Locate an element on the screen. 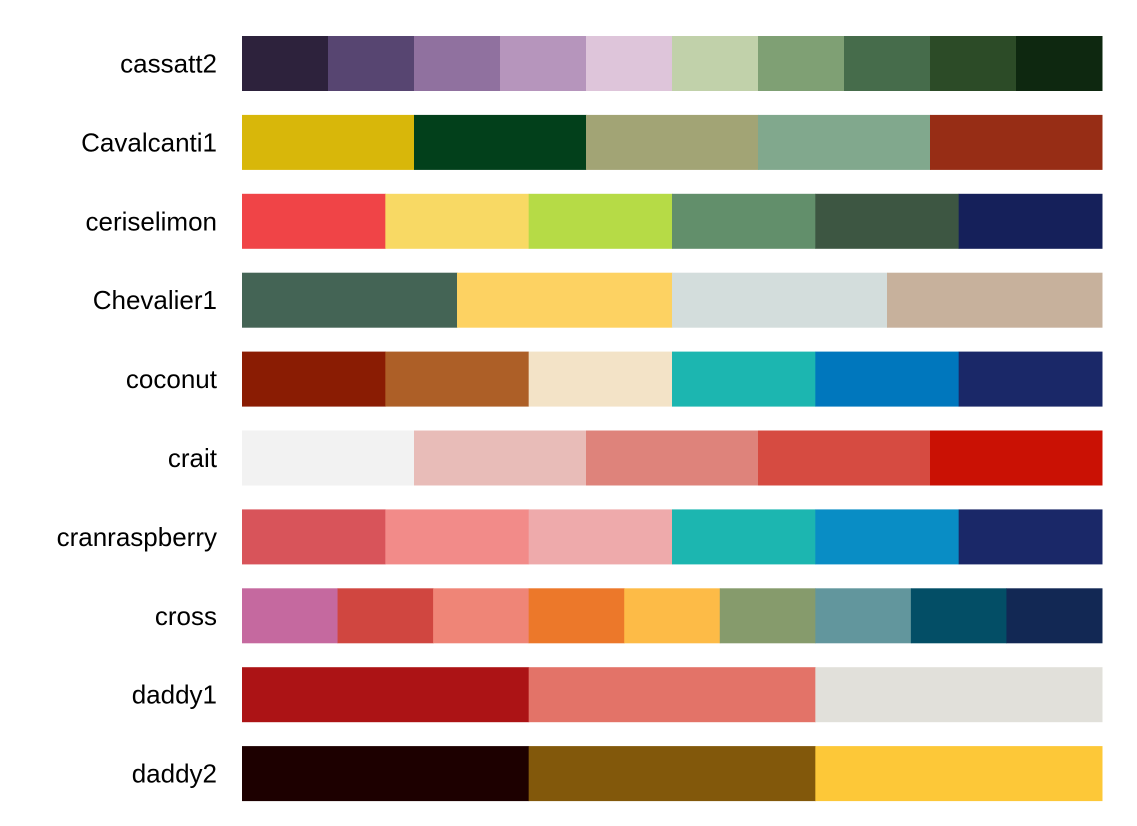 This screenshot has height=826, width=1137. palette-row: daddy2 is located at coordinates (617, 774).